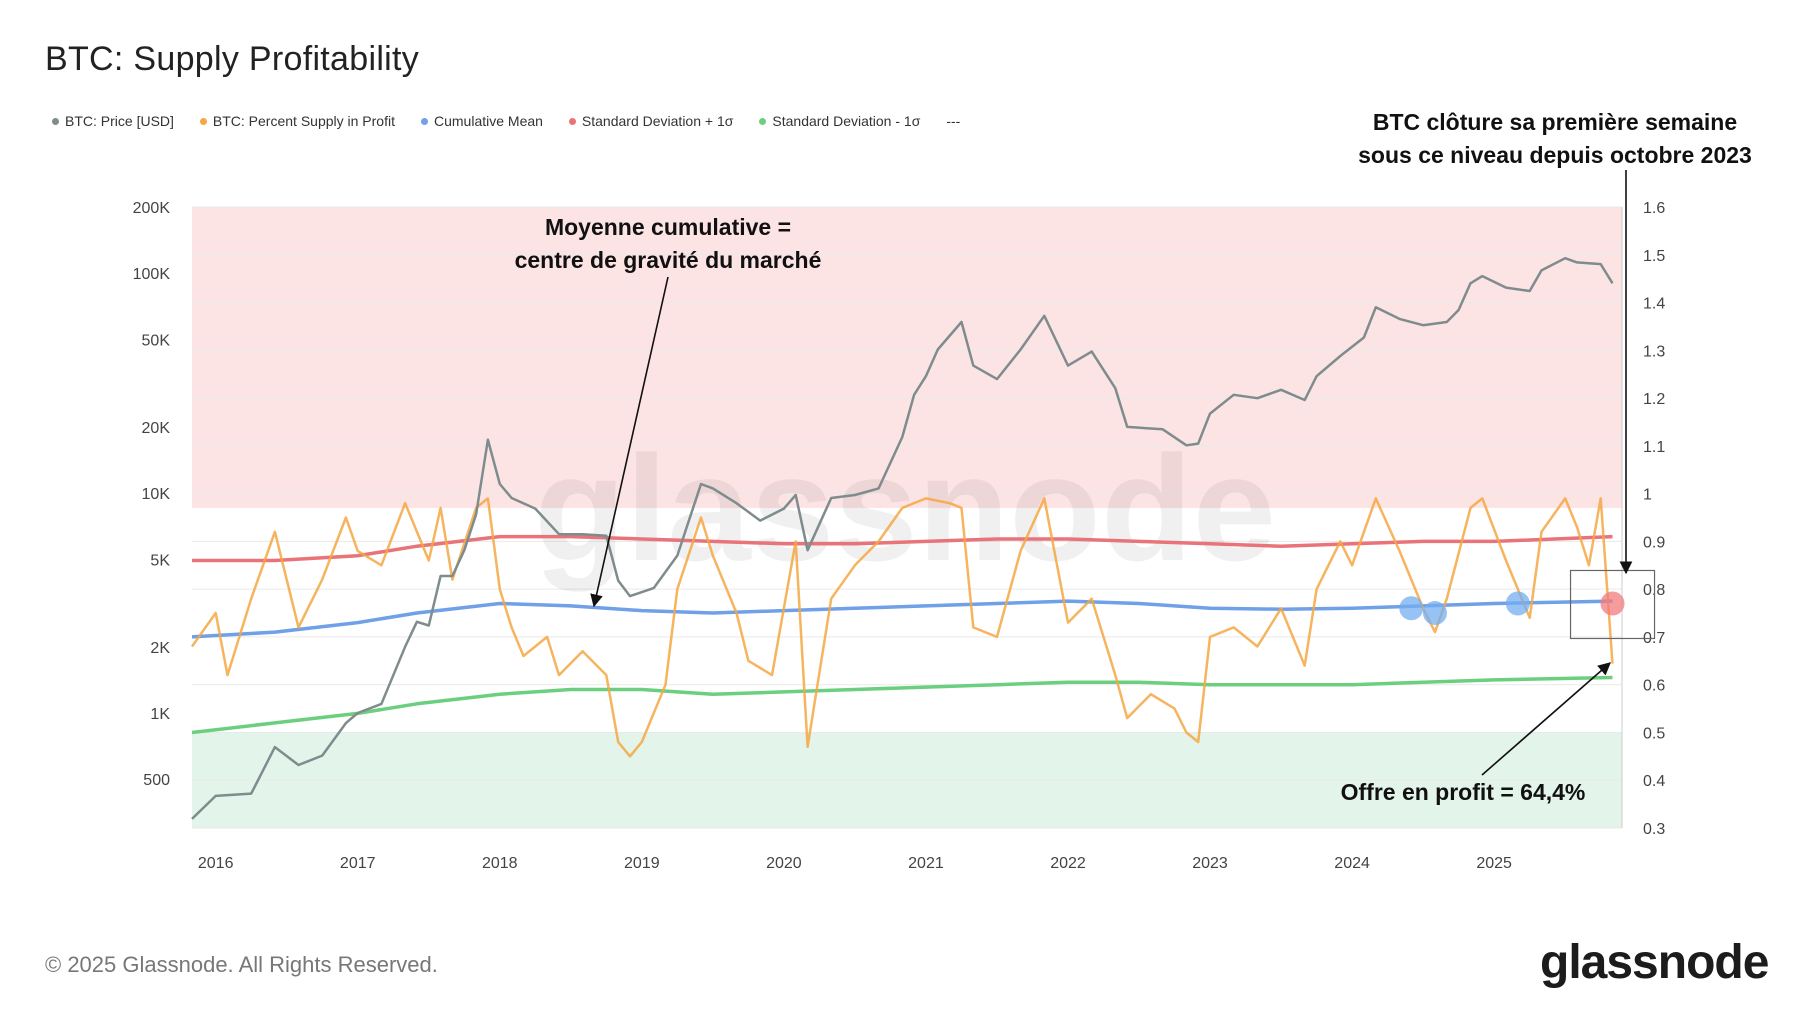 The width and height of the screenshot is (1800, 1013). What do you see at coordinates (1546, 719) in the screenshot?
I see `arrow-profit` at bounding box center [1546, 719].